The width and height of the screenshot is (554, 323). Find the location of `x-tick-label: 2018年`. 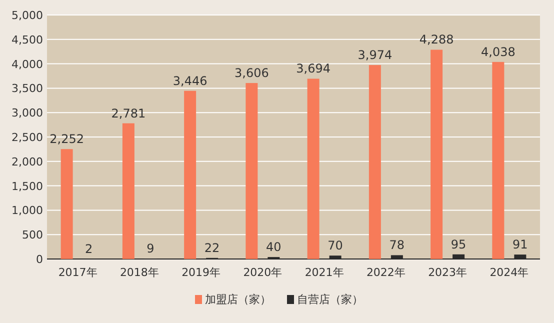

x-tick-label: 2018年 is located at coordinates (139, 272).